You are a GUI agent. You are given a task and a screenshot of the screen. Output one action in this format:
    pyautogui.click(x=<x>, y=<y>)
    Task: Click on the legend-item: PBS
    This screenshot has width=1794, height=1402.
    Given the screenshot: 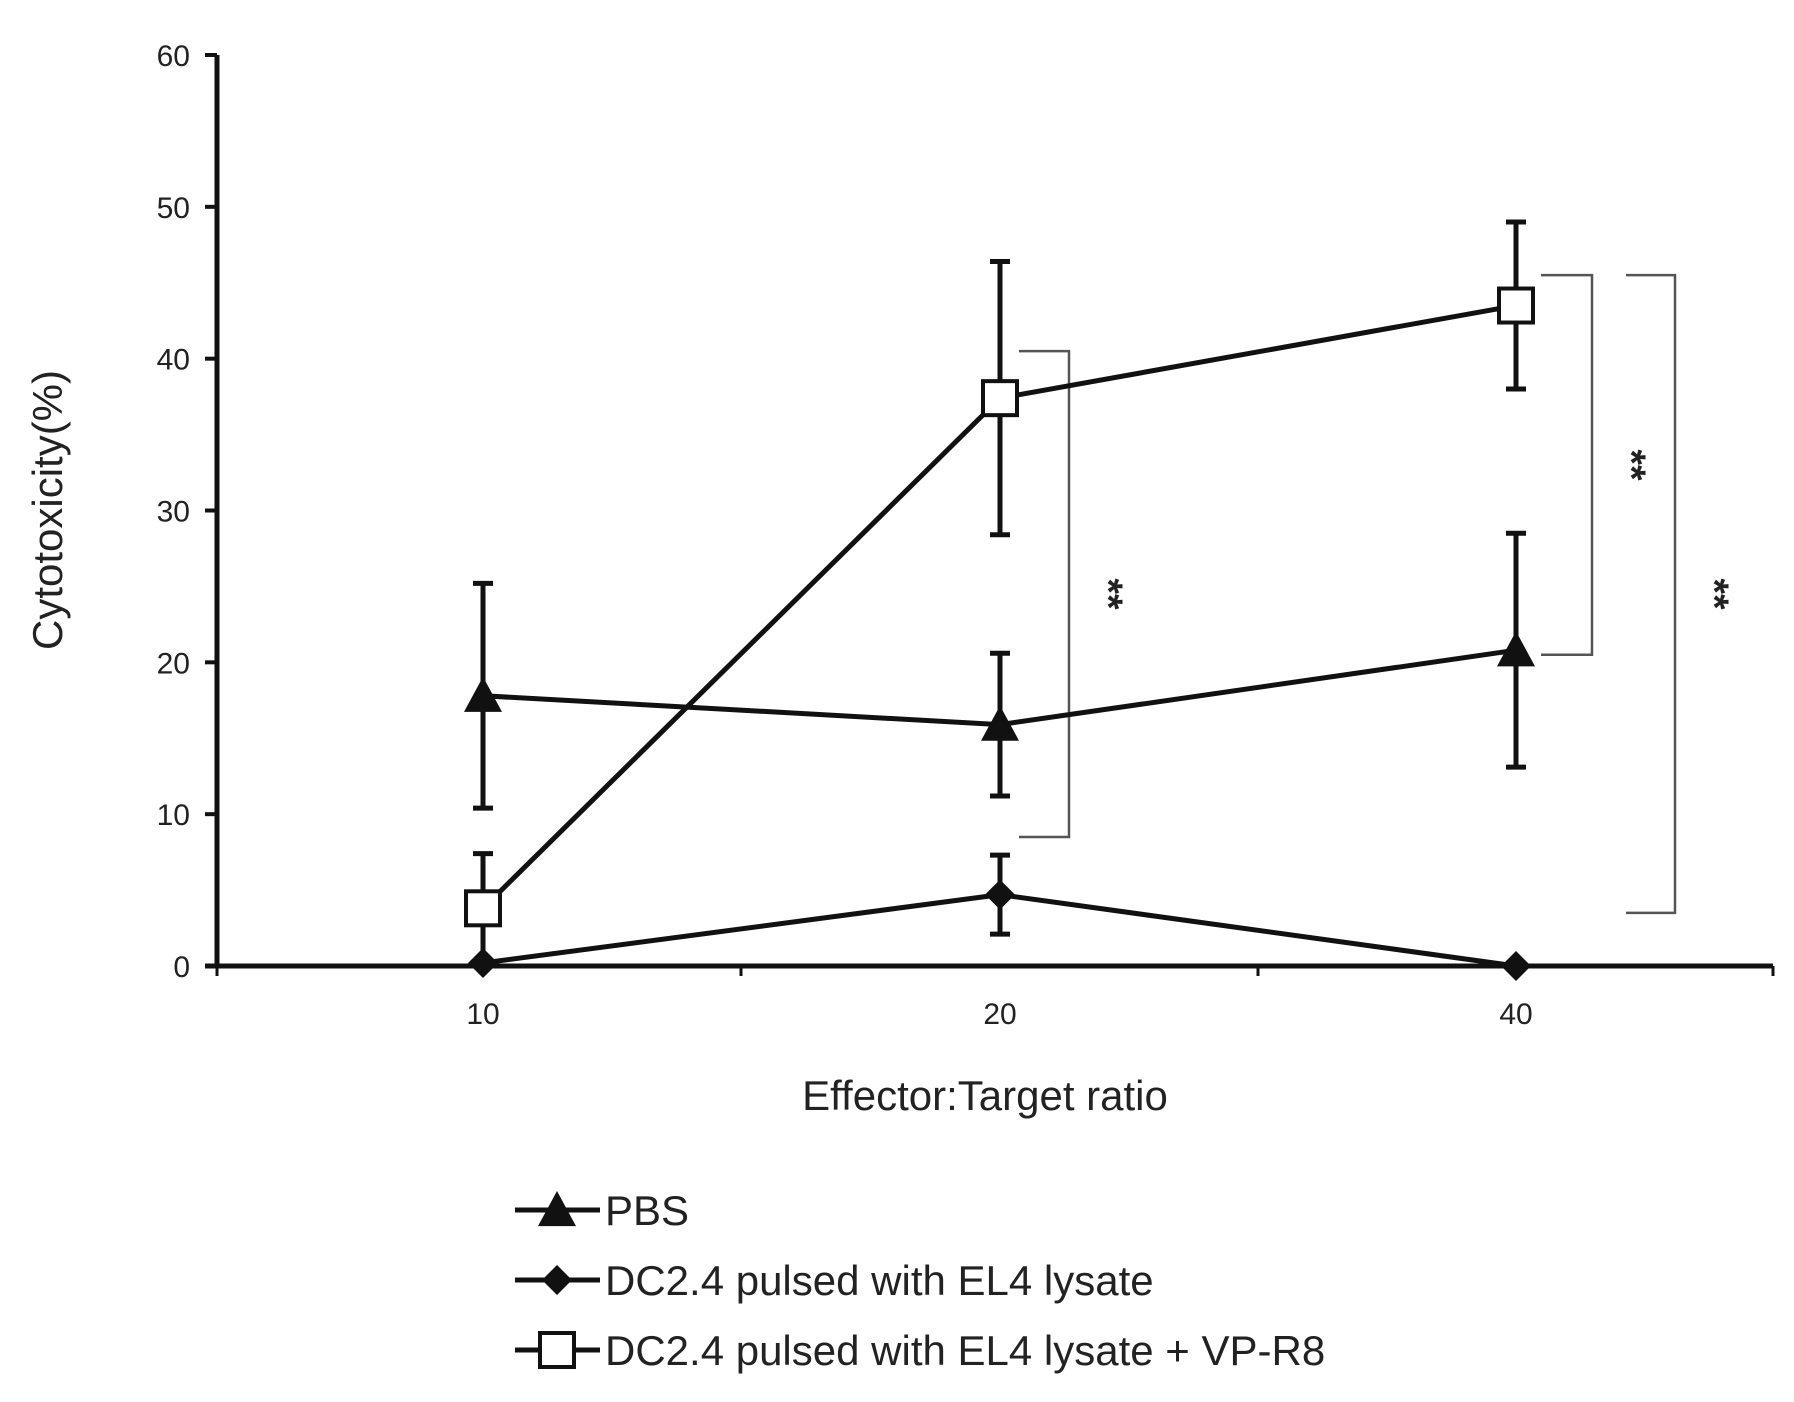 What is the action you would take?
    pyautogui.click(x=602, y=1210)
    